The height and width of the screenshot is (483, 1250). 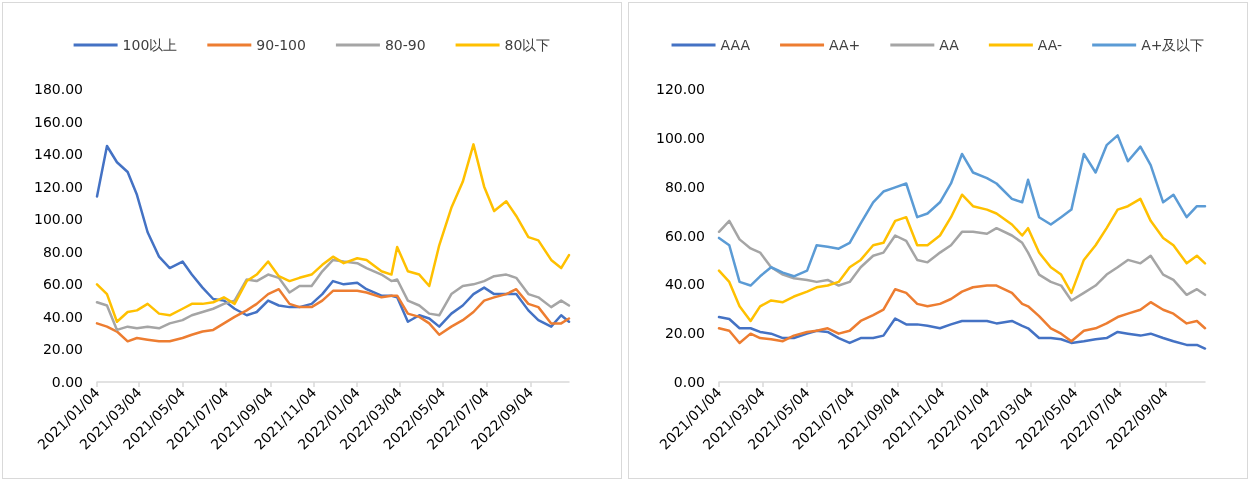 I want to click on y-tick-label: 140.00, so click(x=58, y=154).